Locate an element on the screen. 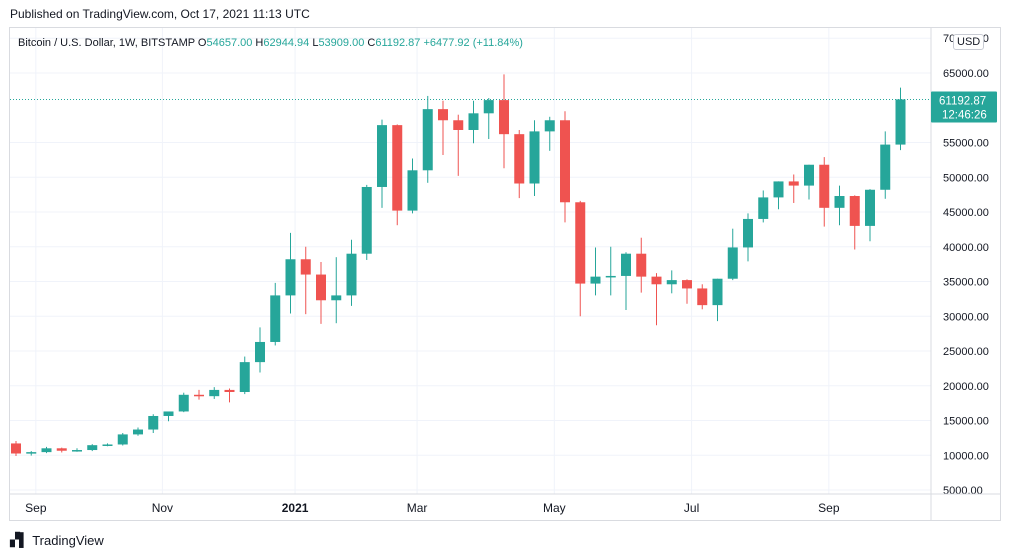  last-price-tag is located at coordinates (964, 107).